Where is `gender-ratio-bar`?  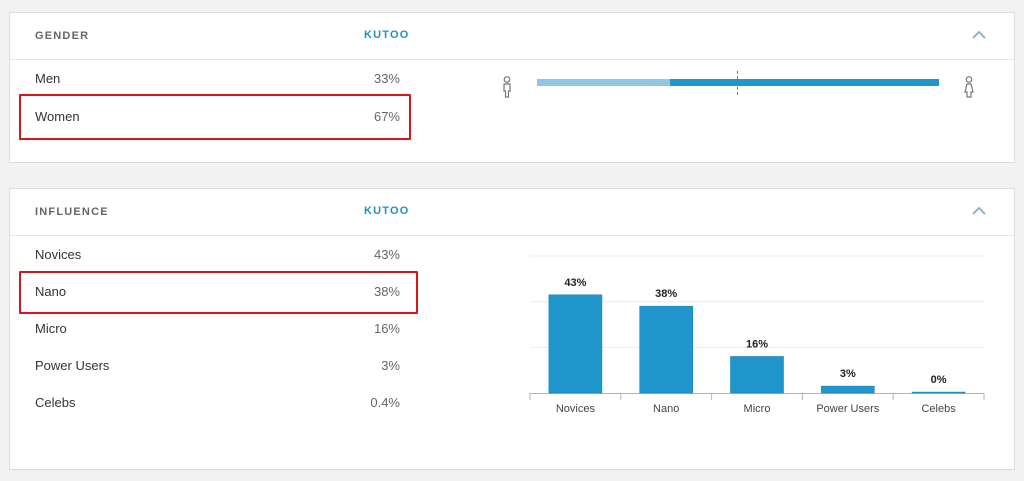 gender-ratio-bar is located at coordinates (738, 82).